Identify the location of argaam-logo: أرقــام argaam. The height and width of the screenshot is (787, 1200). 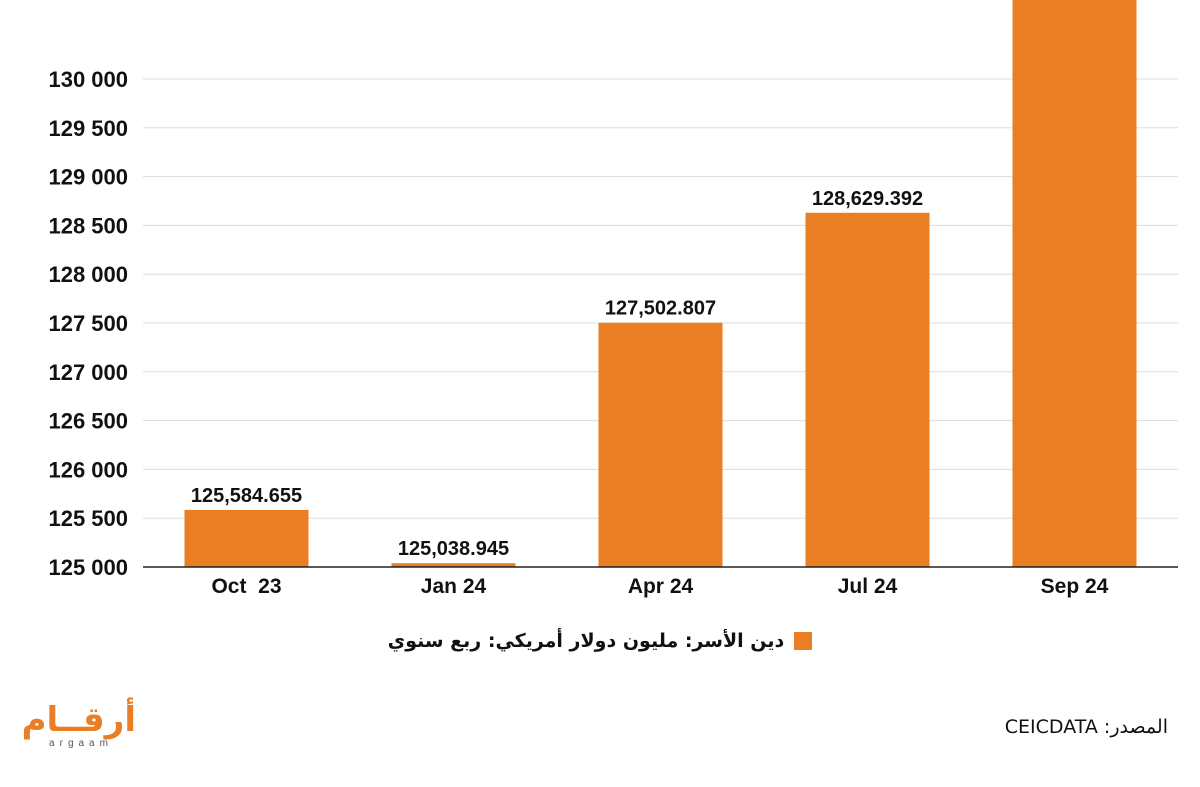
(78, 726).